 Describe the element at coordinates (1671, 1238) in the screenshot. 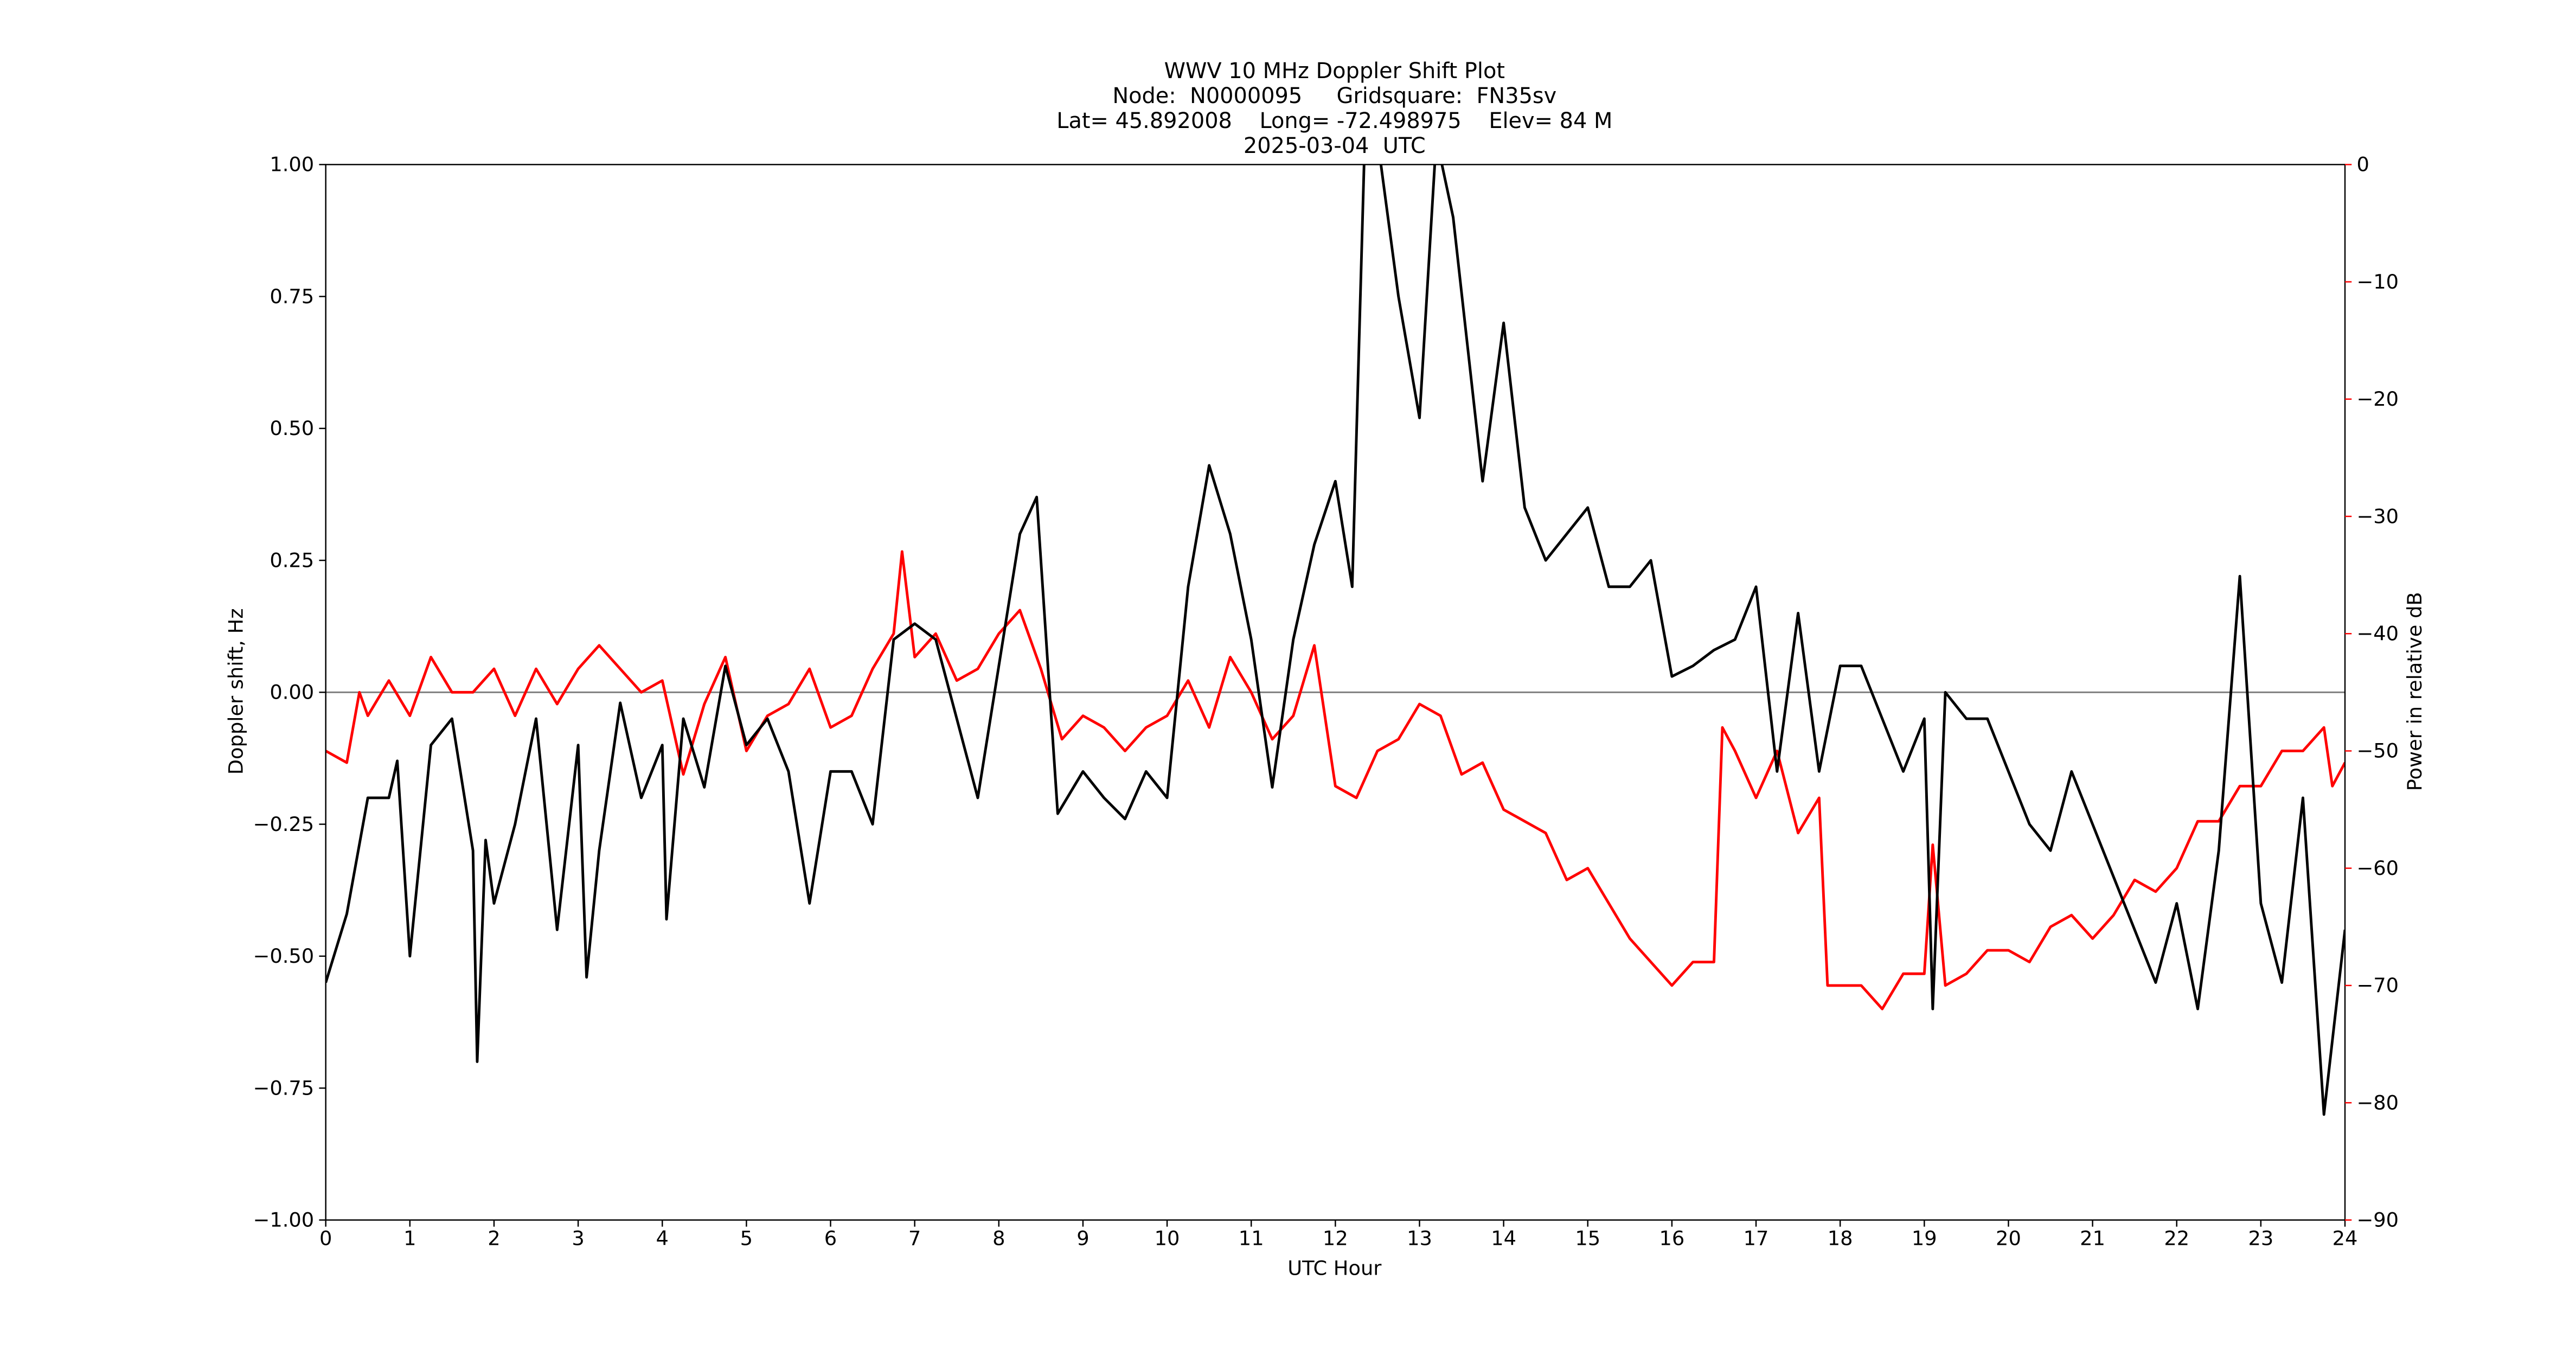

I see `x-tick-label: 16` at that location.